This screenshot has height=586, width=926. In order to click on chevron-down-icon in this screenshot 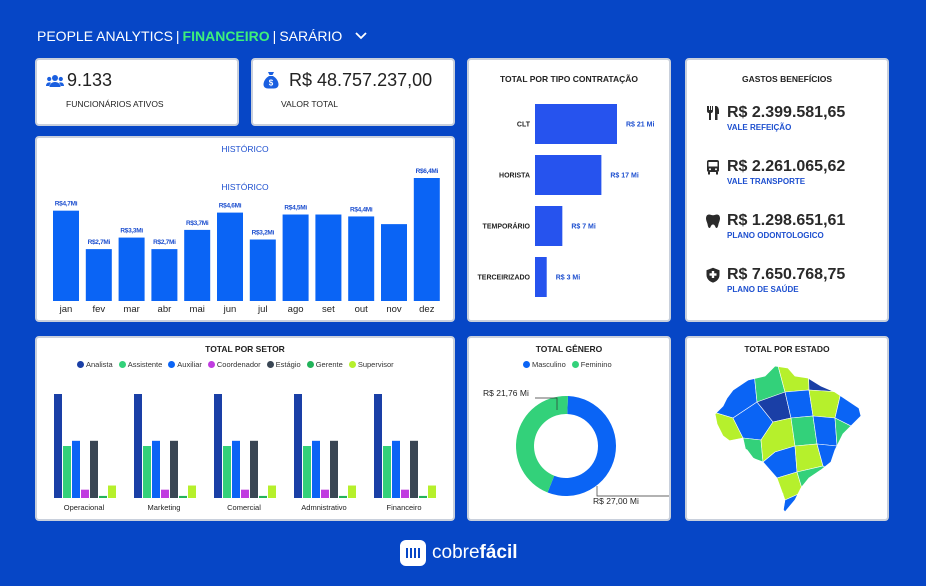, I will do `click(361, 36)`.